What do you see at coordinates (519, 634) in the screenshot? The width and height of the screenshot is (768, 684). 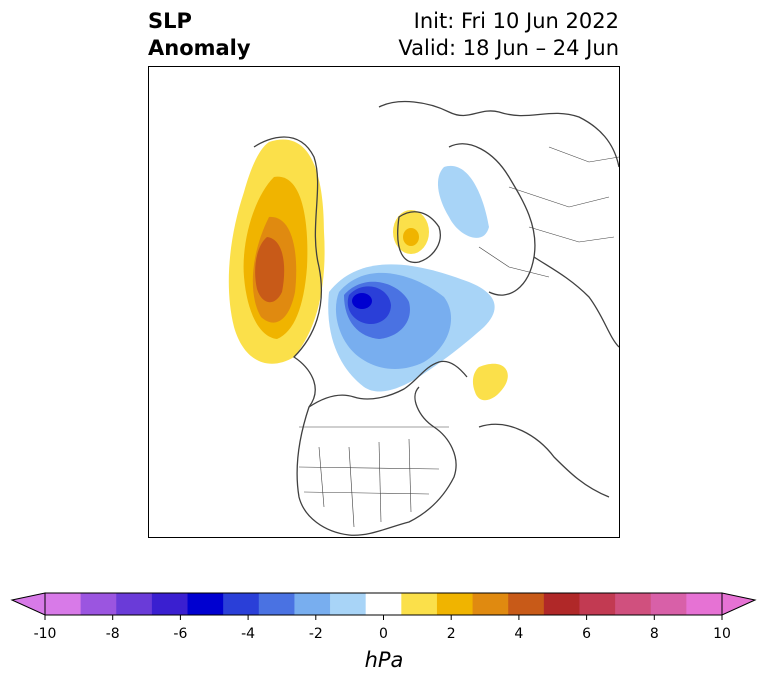 I see `colorbar-tick-label: 4` at bounding box center [519, 634].